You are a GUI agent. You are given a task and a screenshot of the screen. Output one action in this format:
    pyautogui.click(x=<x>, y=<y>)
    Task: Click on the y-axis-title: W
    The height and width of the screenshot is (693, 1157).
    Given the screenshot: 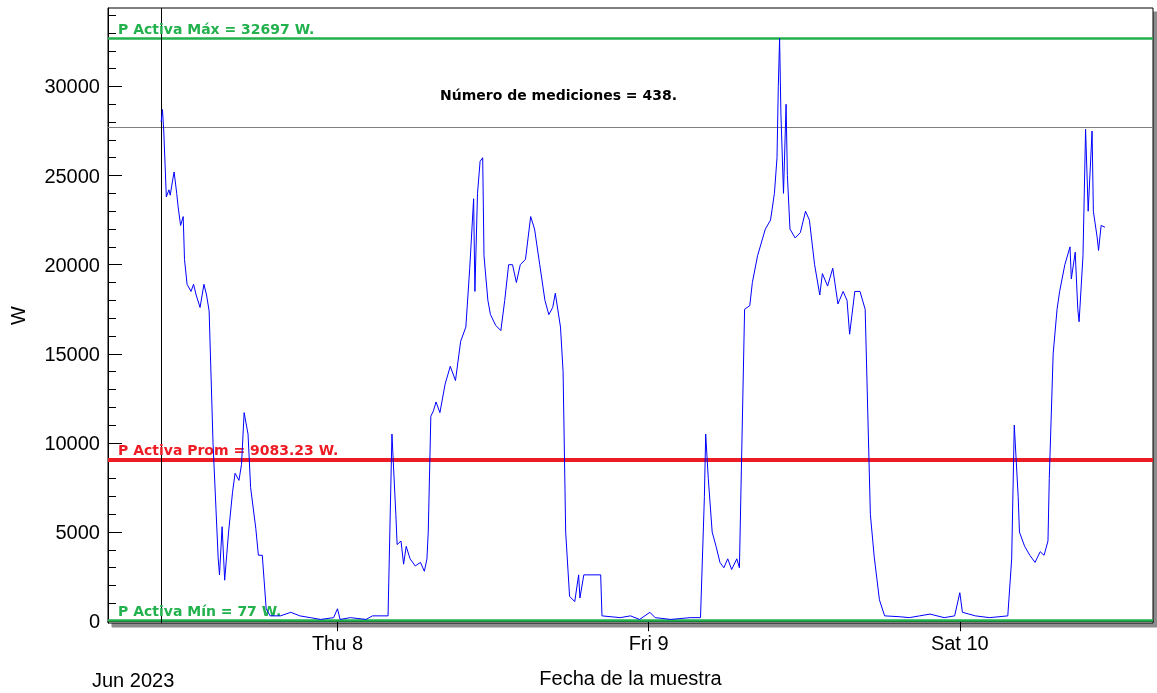 What is the action you would take?
    pyautogui.click(x=18, y=315)
    